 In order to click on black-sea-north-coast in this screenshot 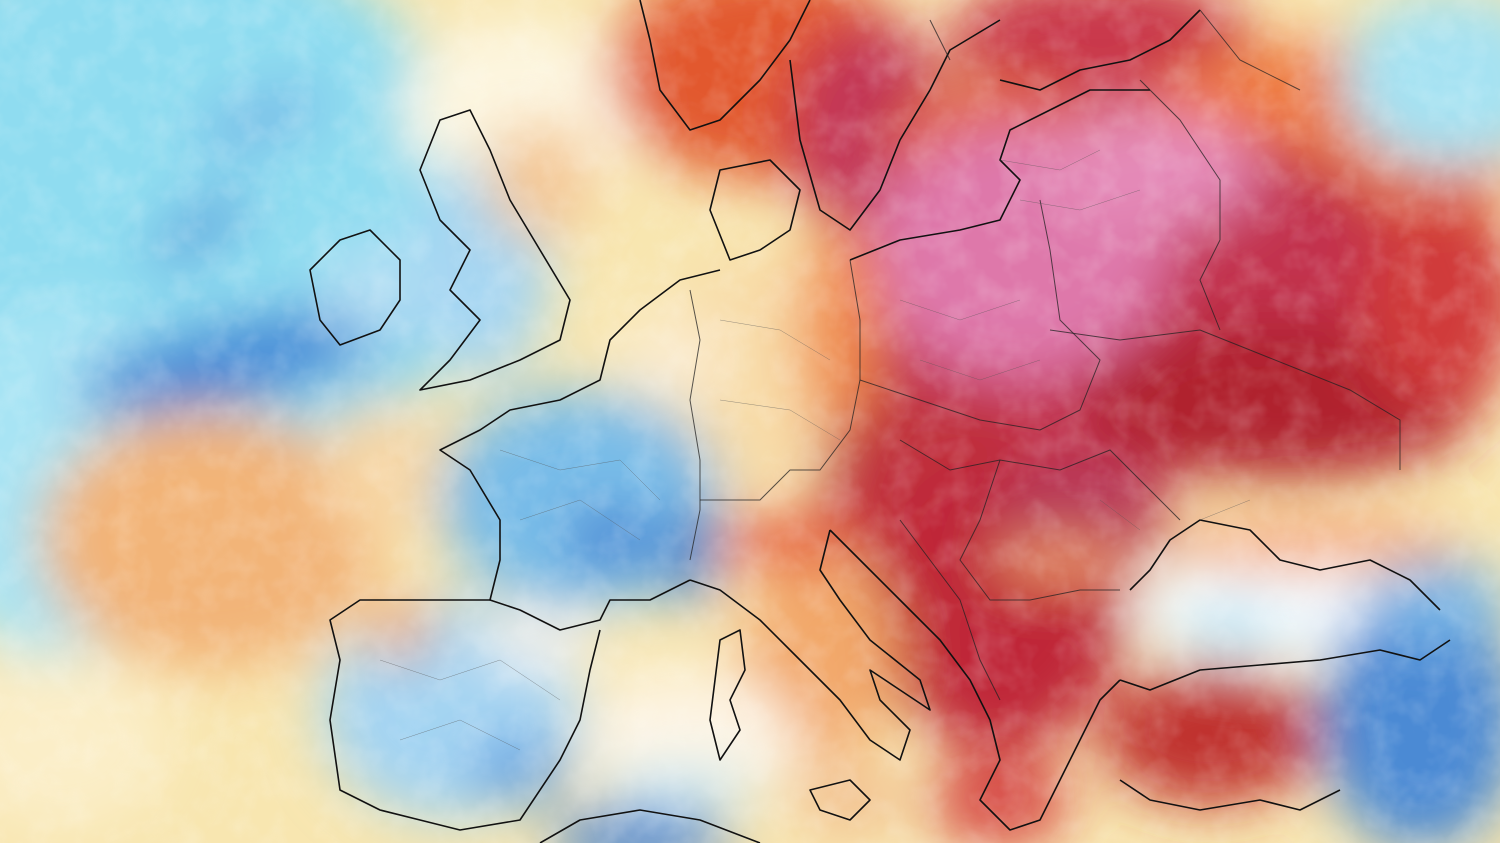, I will do `click(1285, 565)`.